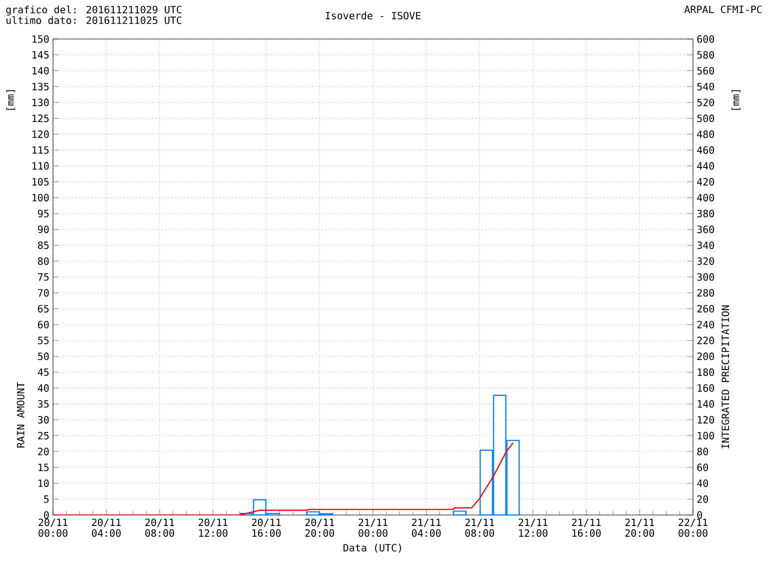  What do you see at coordinates (426, 527) in the screenshot?
I see `x-tick-label: 21/11 04:00` at bounding box center [426, 527].